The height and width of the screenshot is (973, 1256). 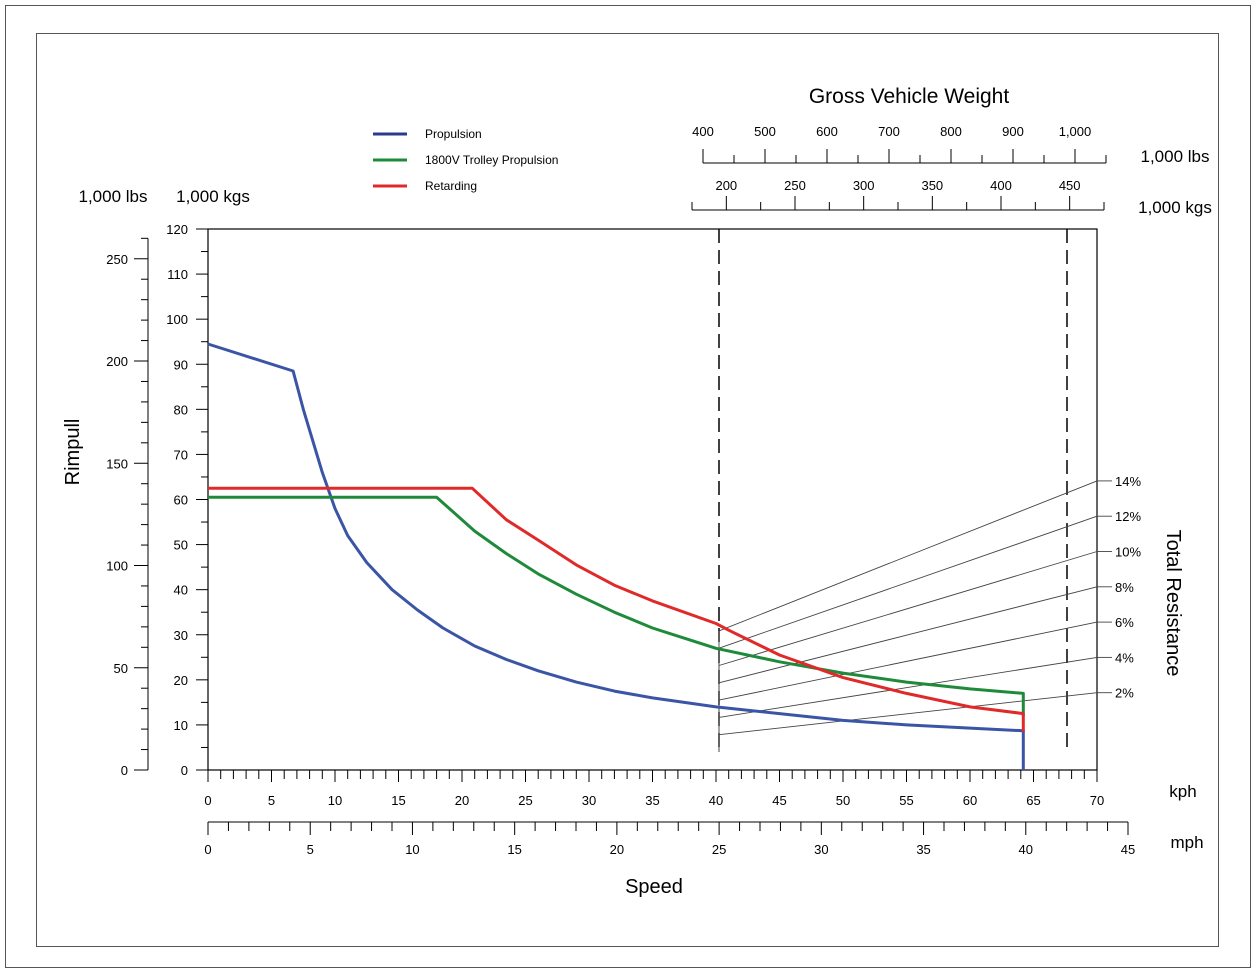 I want to click on gvw-kgs-tick-label: 450, so click(x=1070, y=185).